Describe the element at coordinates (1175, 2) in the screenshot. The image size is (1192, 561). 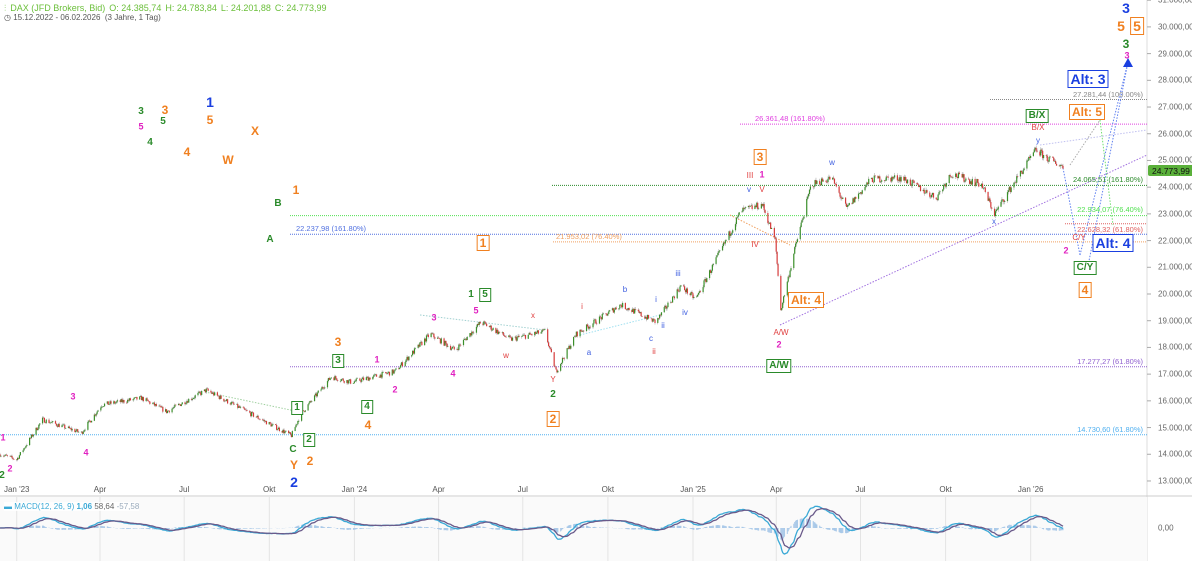
I see `y-tick-label: 31.000,00` at that location.